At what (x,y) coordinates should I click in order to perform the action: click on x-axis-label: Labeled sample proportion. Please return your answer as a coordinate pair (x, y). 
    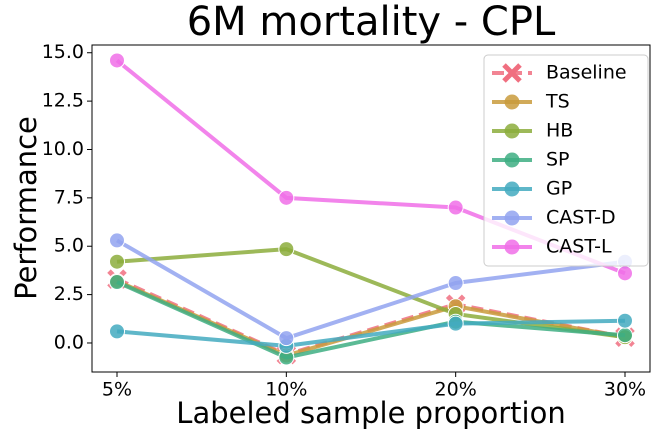
    Looking at the image, I should click on (370, 413).